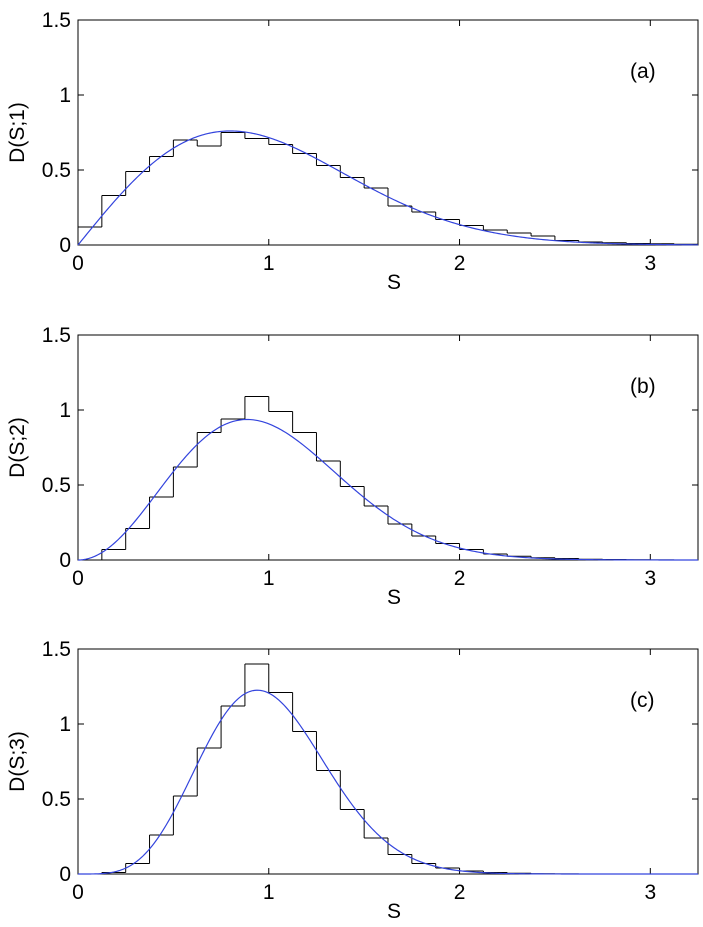  What do you see at coordinates (642, 700) in the screenshot?
I see `panel-label: (c)` at bounding box center [642, 700].